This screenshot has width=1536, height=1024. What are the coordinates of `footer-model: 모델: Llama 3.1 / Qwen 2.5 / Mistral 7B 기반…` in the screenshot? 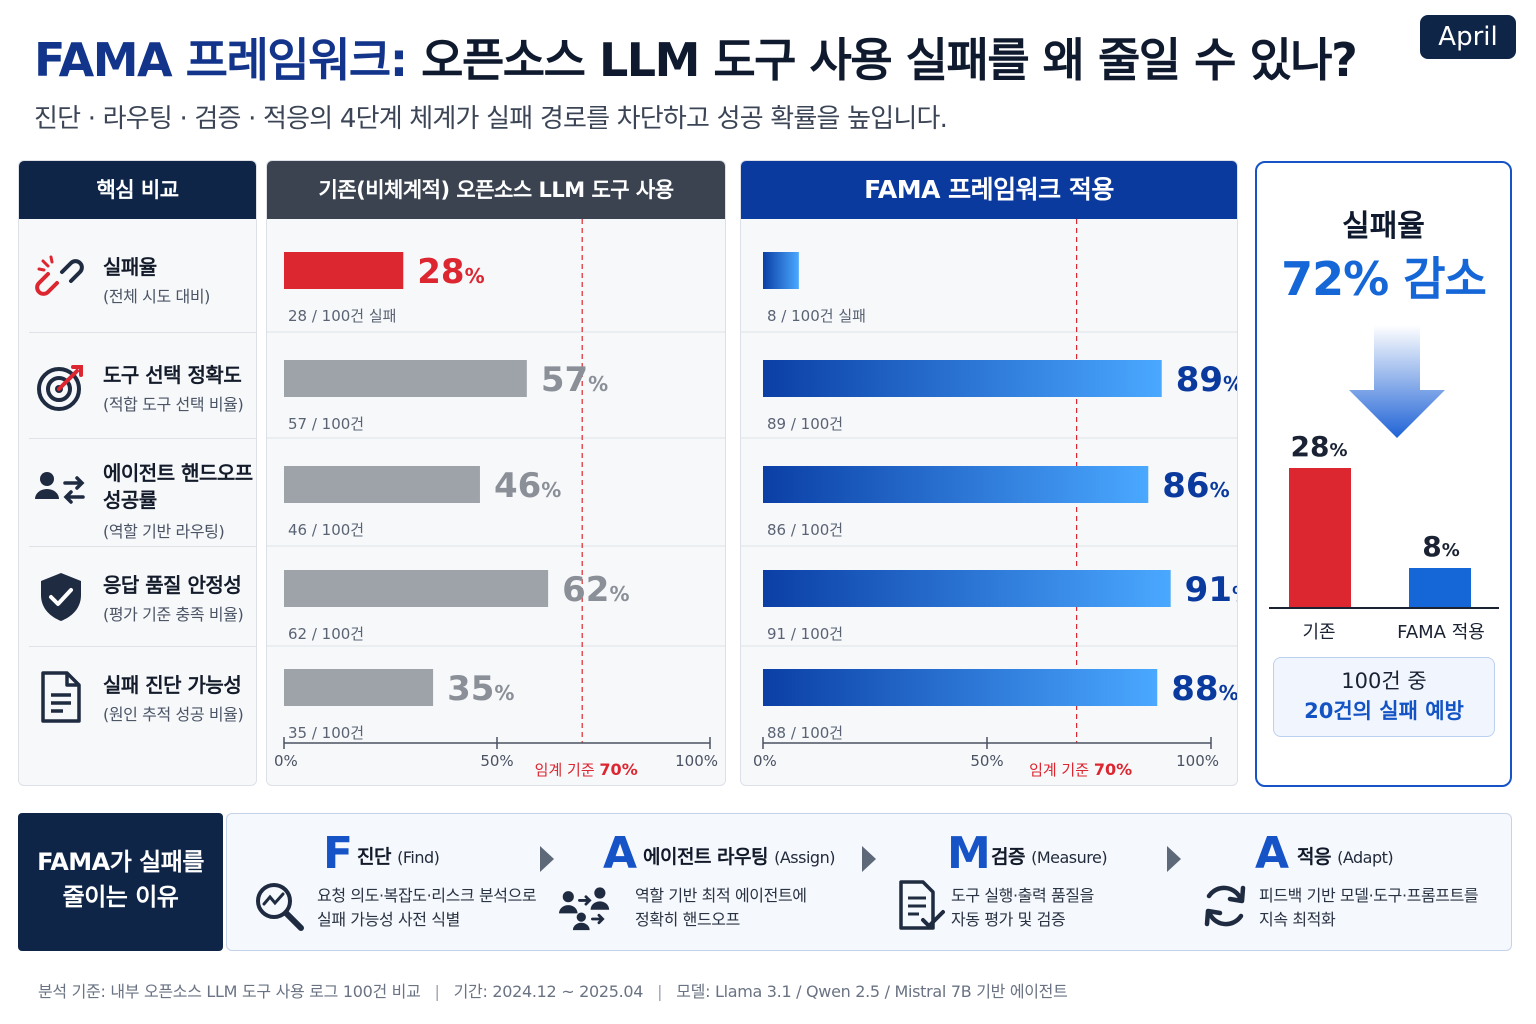 It's located at (872, 991).